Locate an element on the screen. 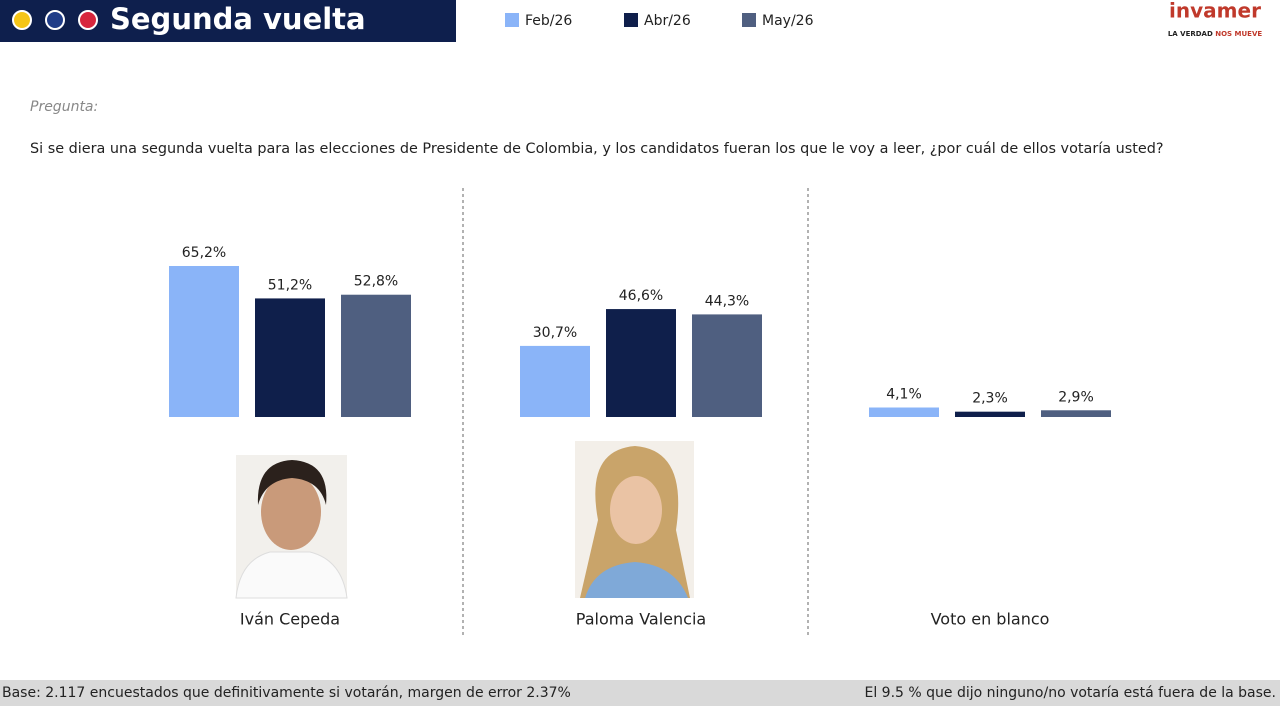 The width and height of the screenshot is (1280, 706). category-label: Voto en blanco is located at coordinates (990, 619).